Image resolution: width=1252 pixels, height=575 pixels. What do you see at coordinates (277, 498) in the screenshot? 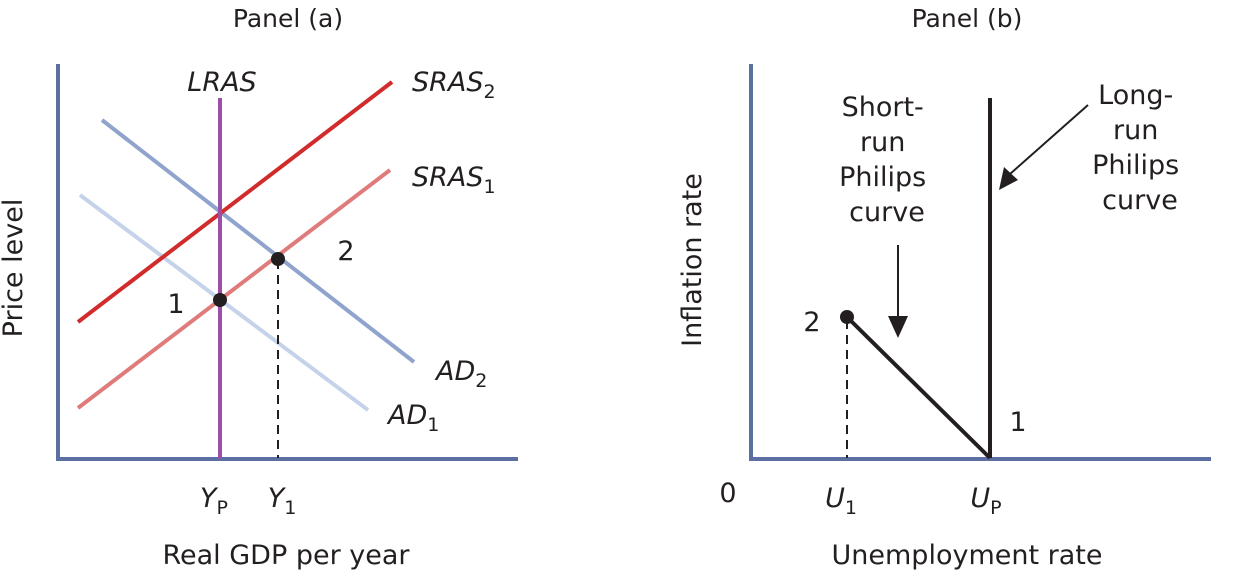
I see `y1-tick-main: Y` at bounding box center [277, 498].